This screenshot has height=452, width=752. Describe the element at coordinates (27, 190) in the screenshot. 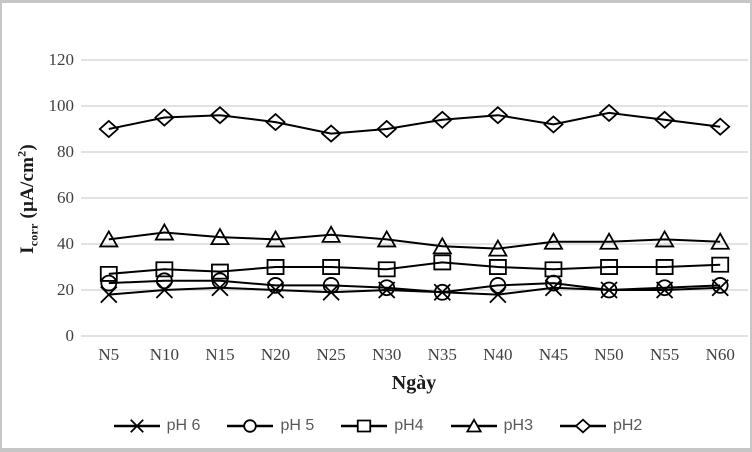

I see `y-axis-title-unit: (µA/cm` at that location.